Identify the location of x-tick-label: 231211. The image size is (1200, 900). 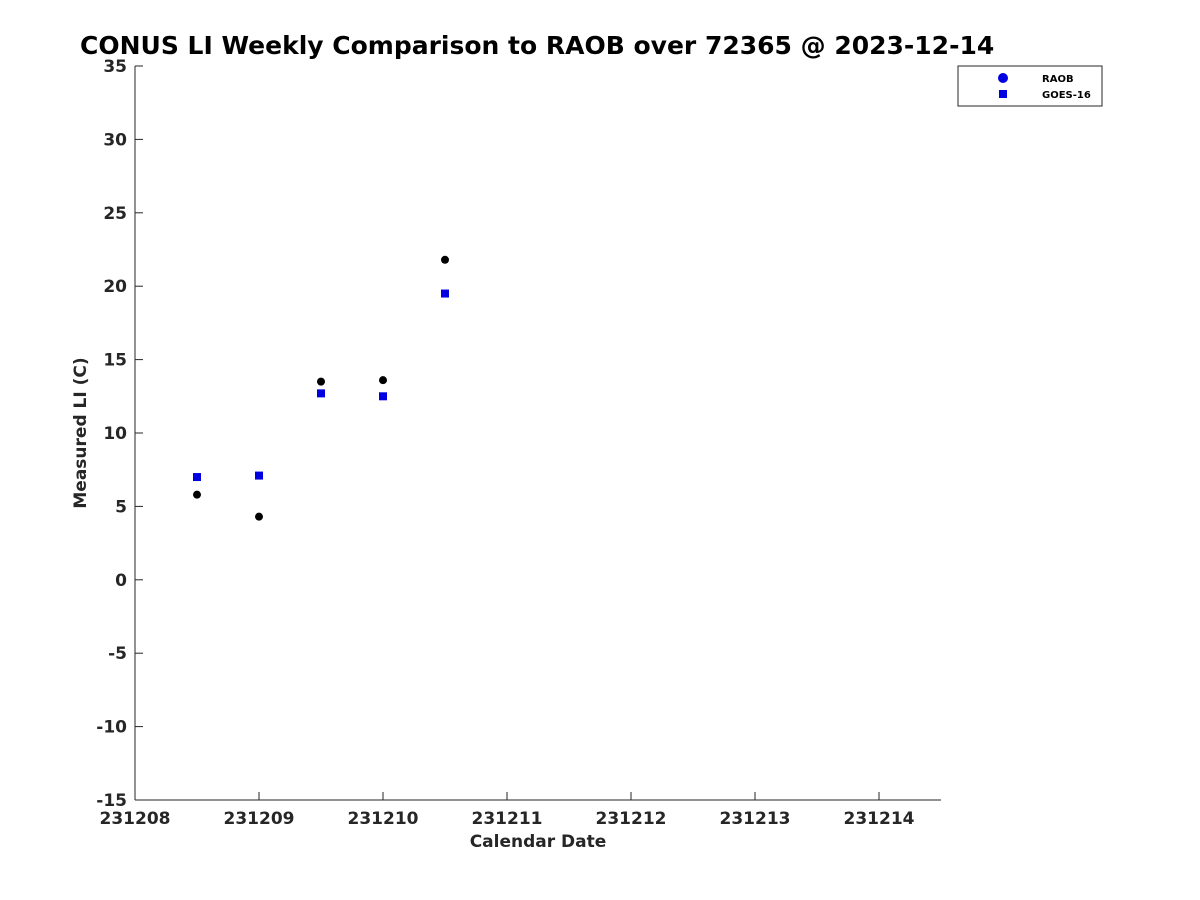
(507, 819).